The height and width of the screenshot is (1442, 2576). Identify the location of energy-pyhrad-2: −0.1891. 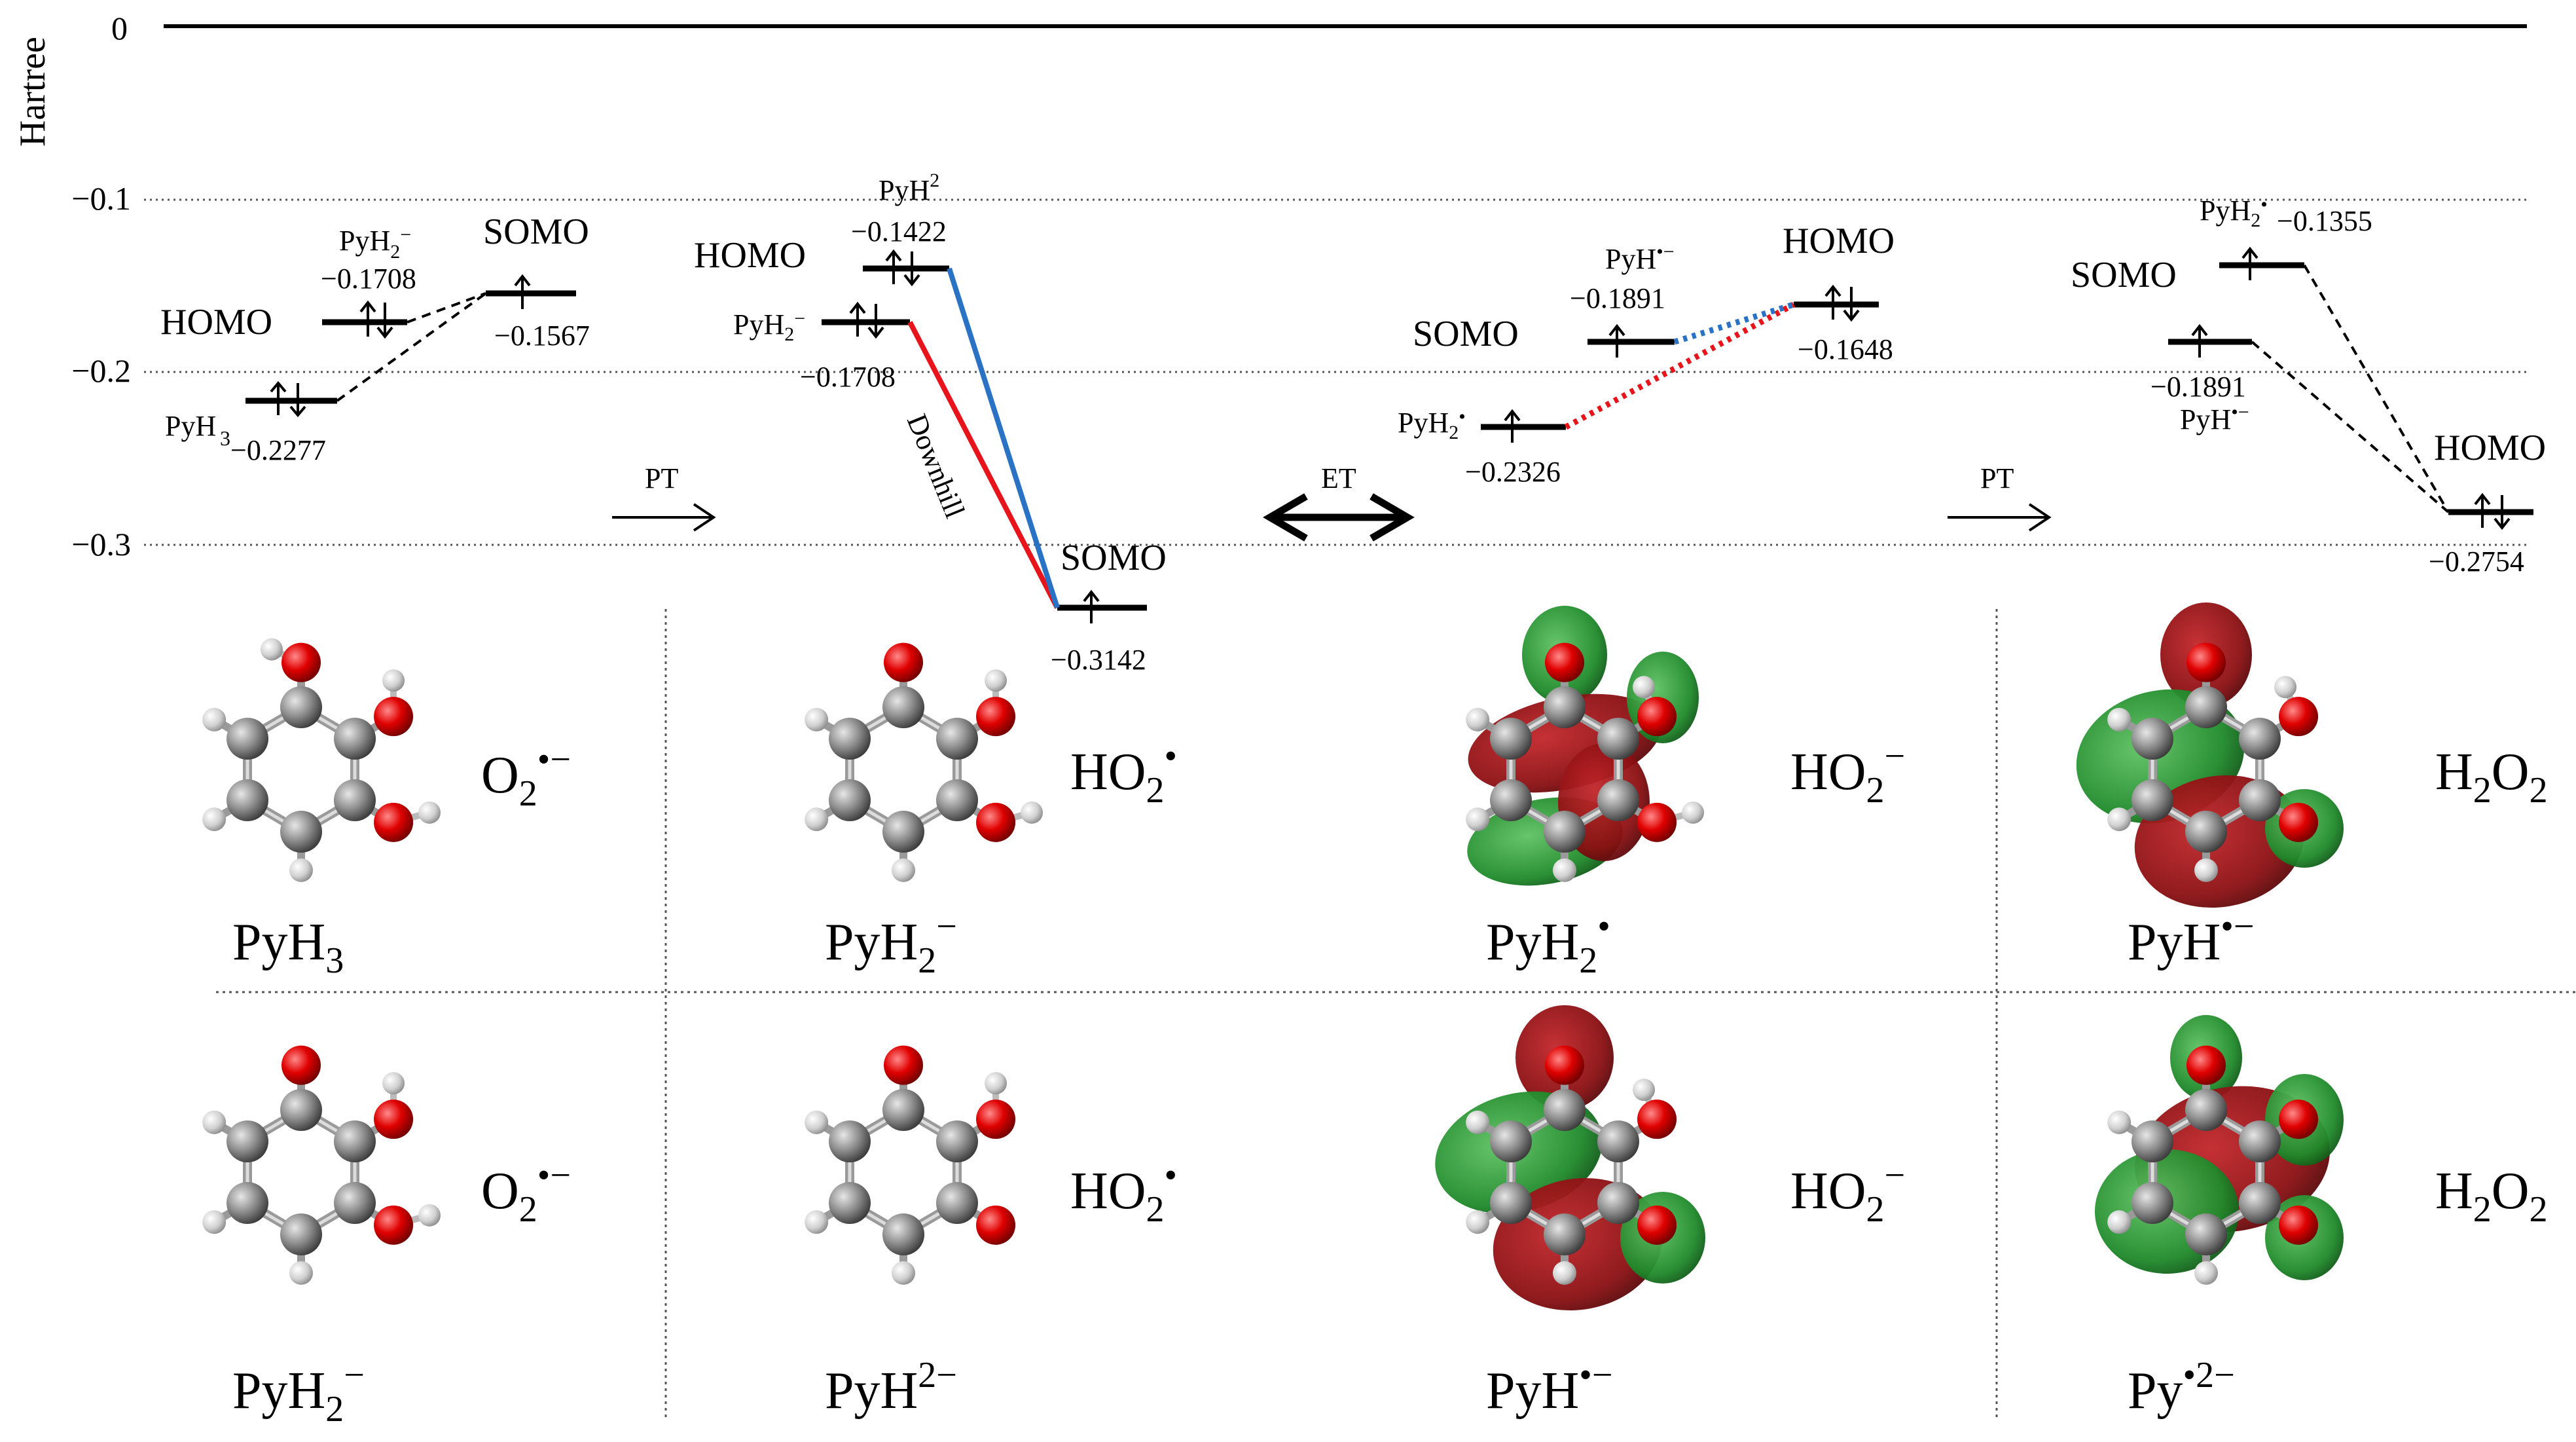
(2198, 387).